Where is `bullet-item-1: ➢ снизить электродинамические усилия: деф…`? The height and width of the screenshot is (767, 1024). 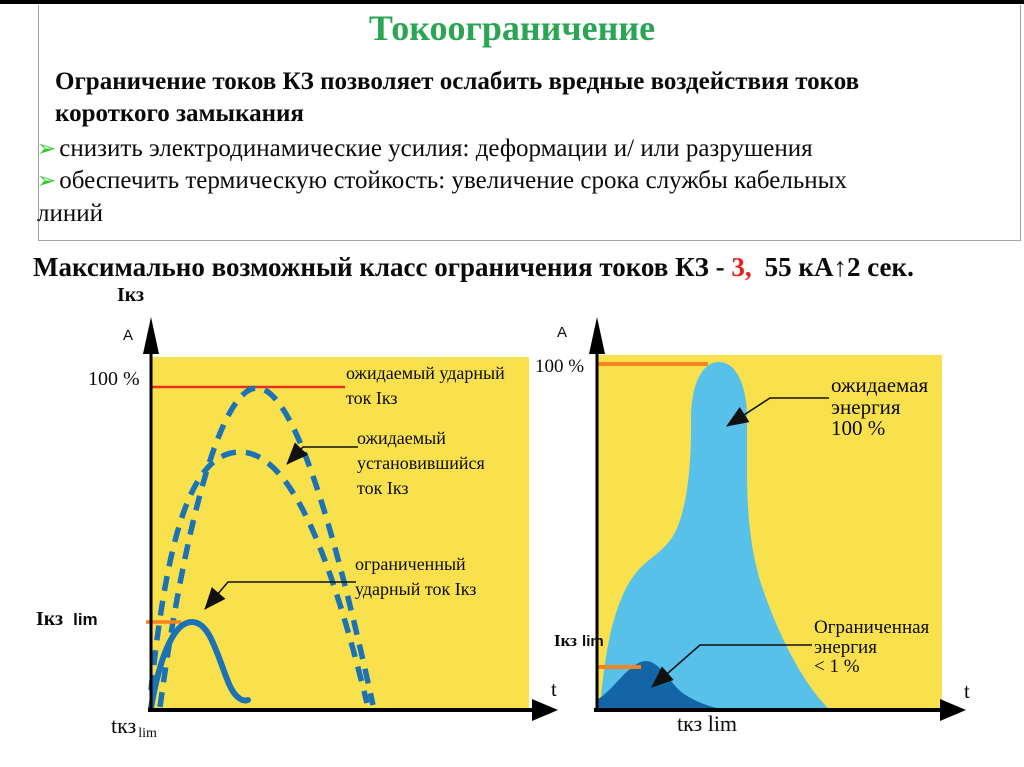 bullet-item-1: ➢ снизить электродинамические усилия: деф… is located at coordinates (425, 149).